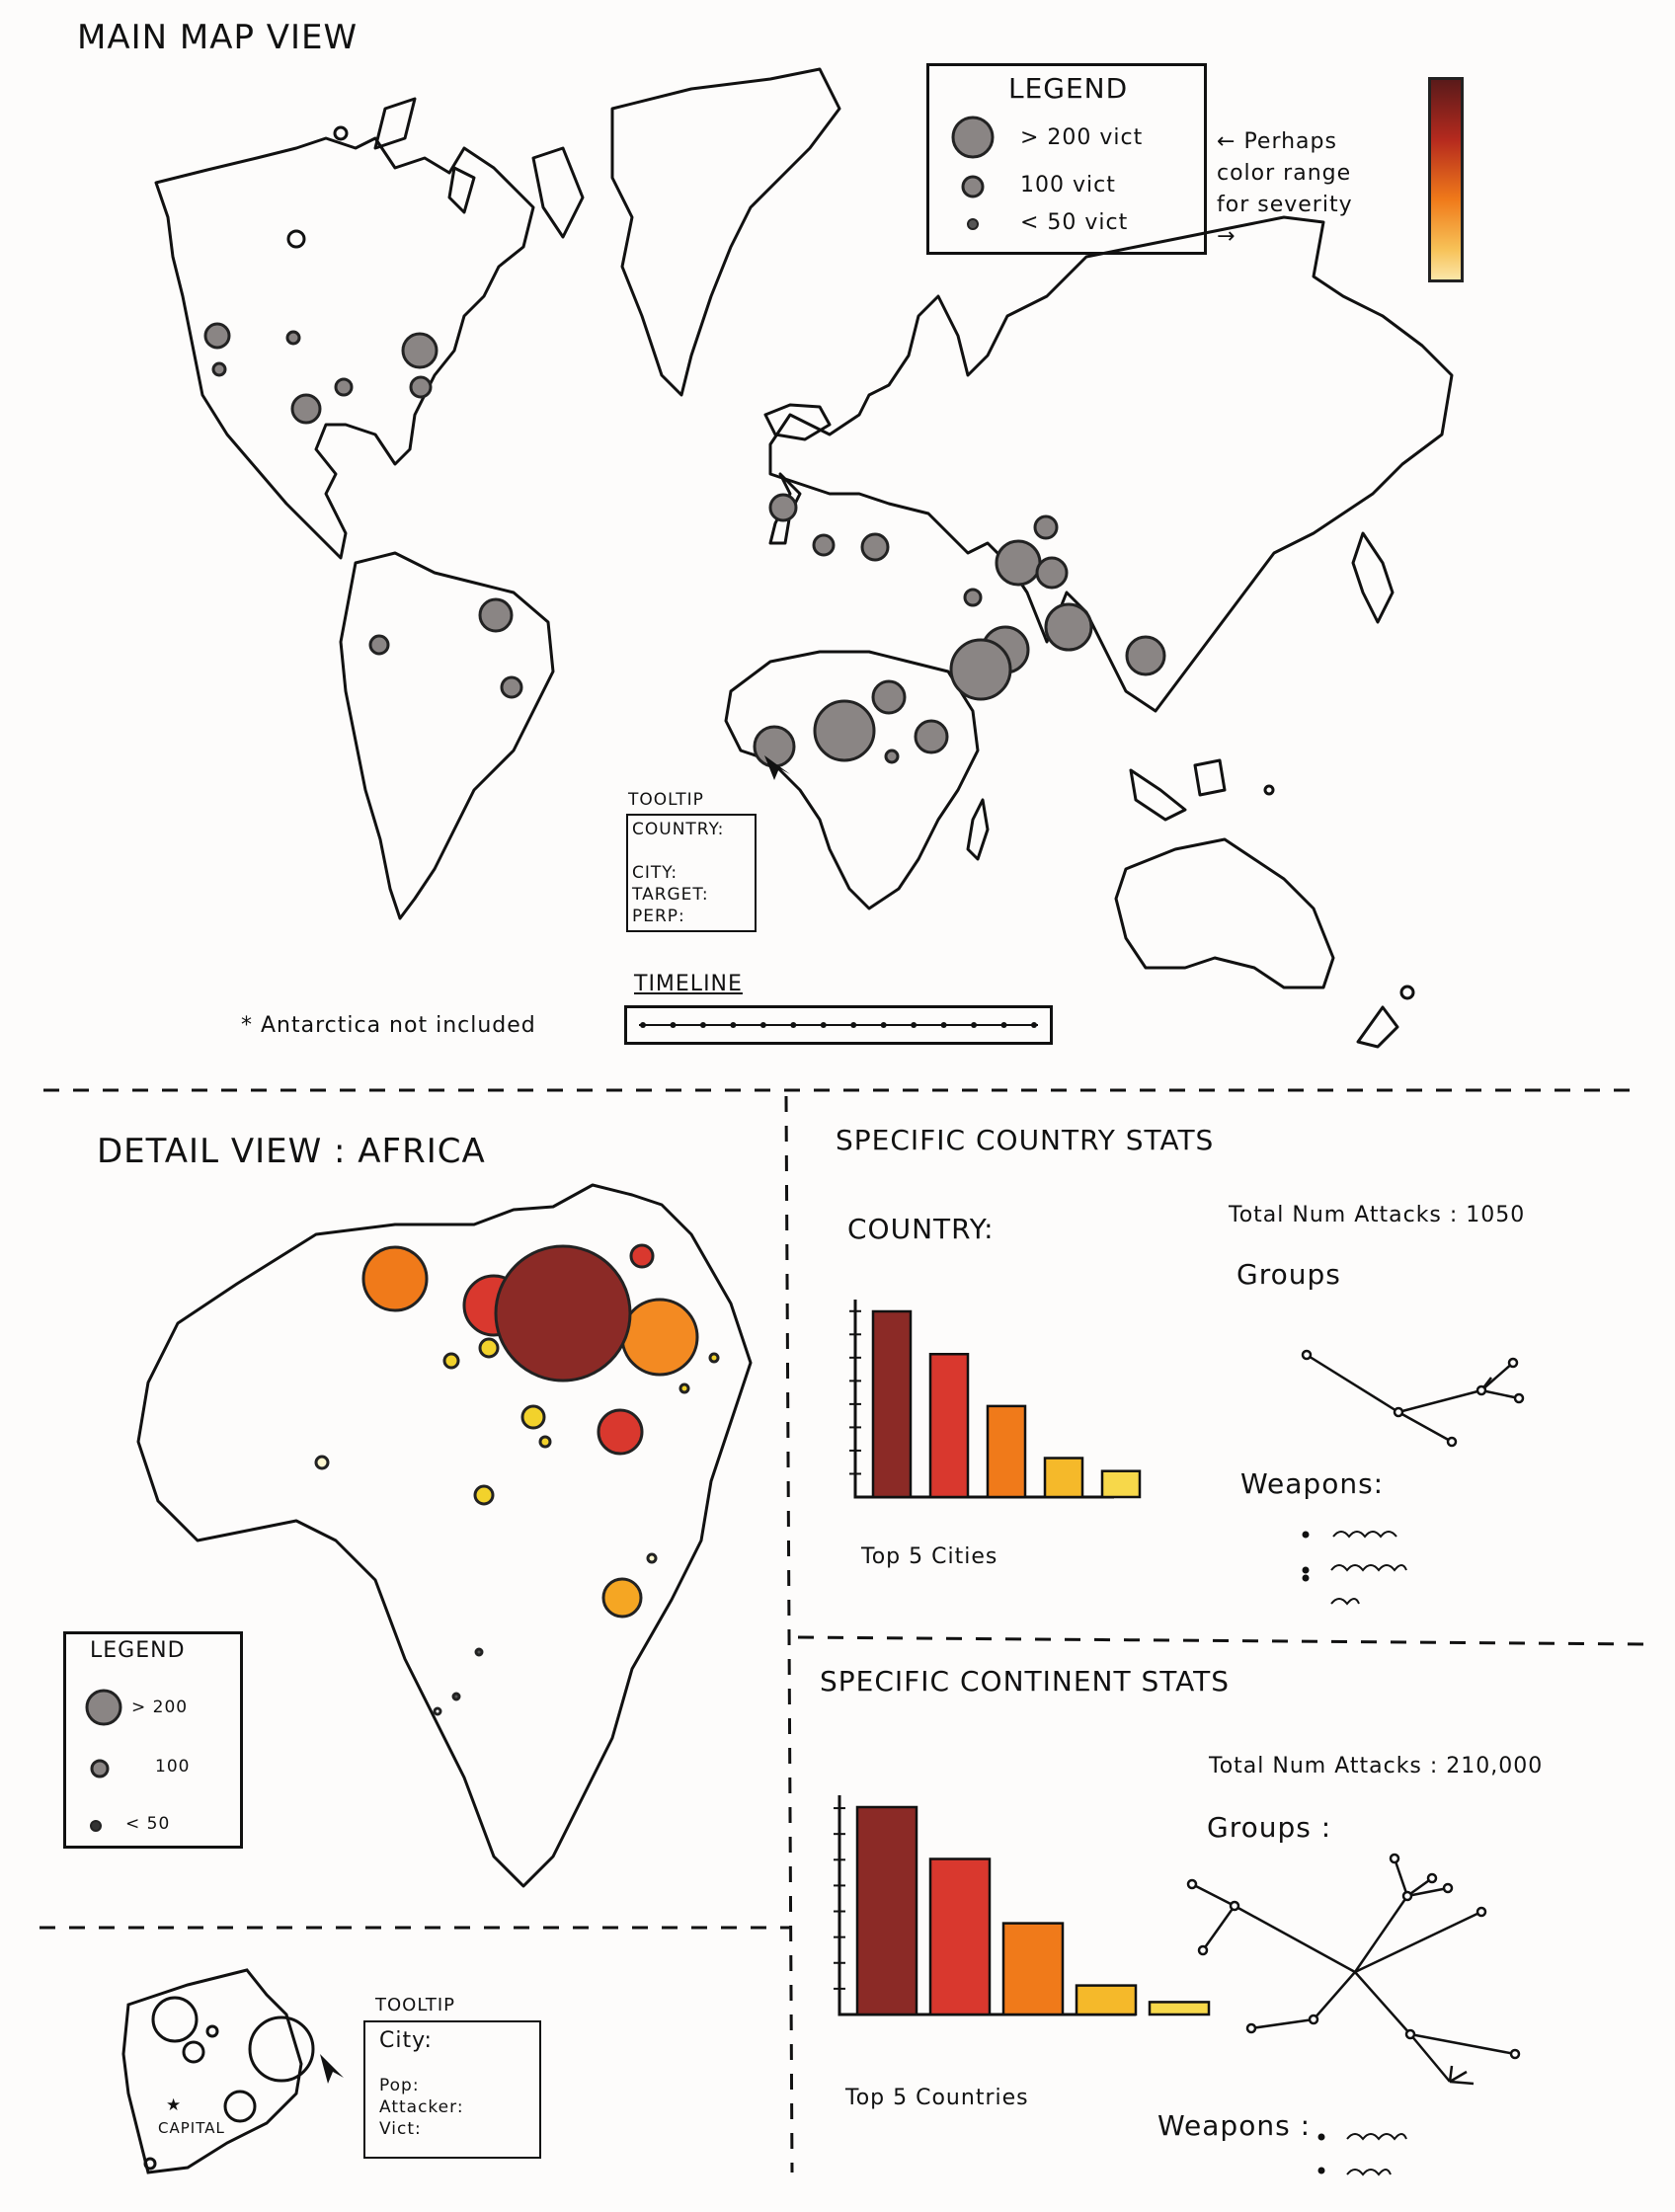  What do you see at coordinates (1285, 189) in the screenshot?
I see `color-range-note: ← Perhaps color range for severity →` at bounding box center [1285, 189].